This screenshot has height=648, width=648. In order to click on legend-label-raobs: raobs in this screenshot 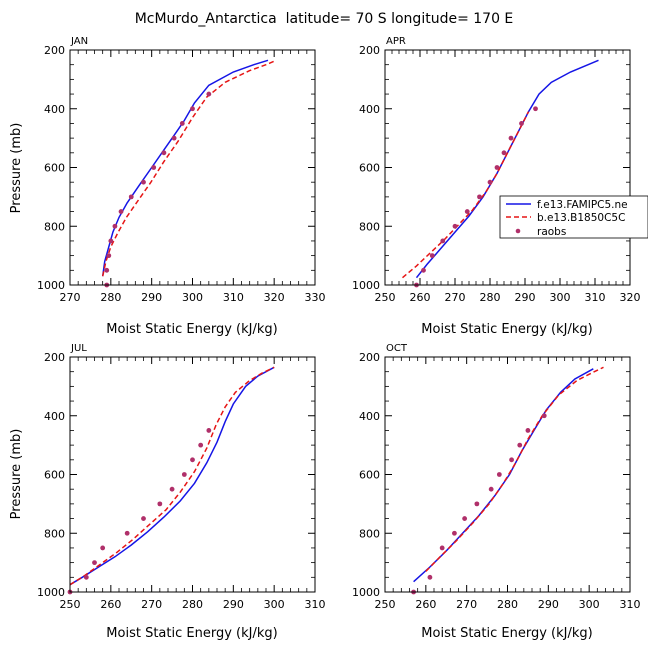, I will do `click(551, 232)`.